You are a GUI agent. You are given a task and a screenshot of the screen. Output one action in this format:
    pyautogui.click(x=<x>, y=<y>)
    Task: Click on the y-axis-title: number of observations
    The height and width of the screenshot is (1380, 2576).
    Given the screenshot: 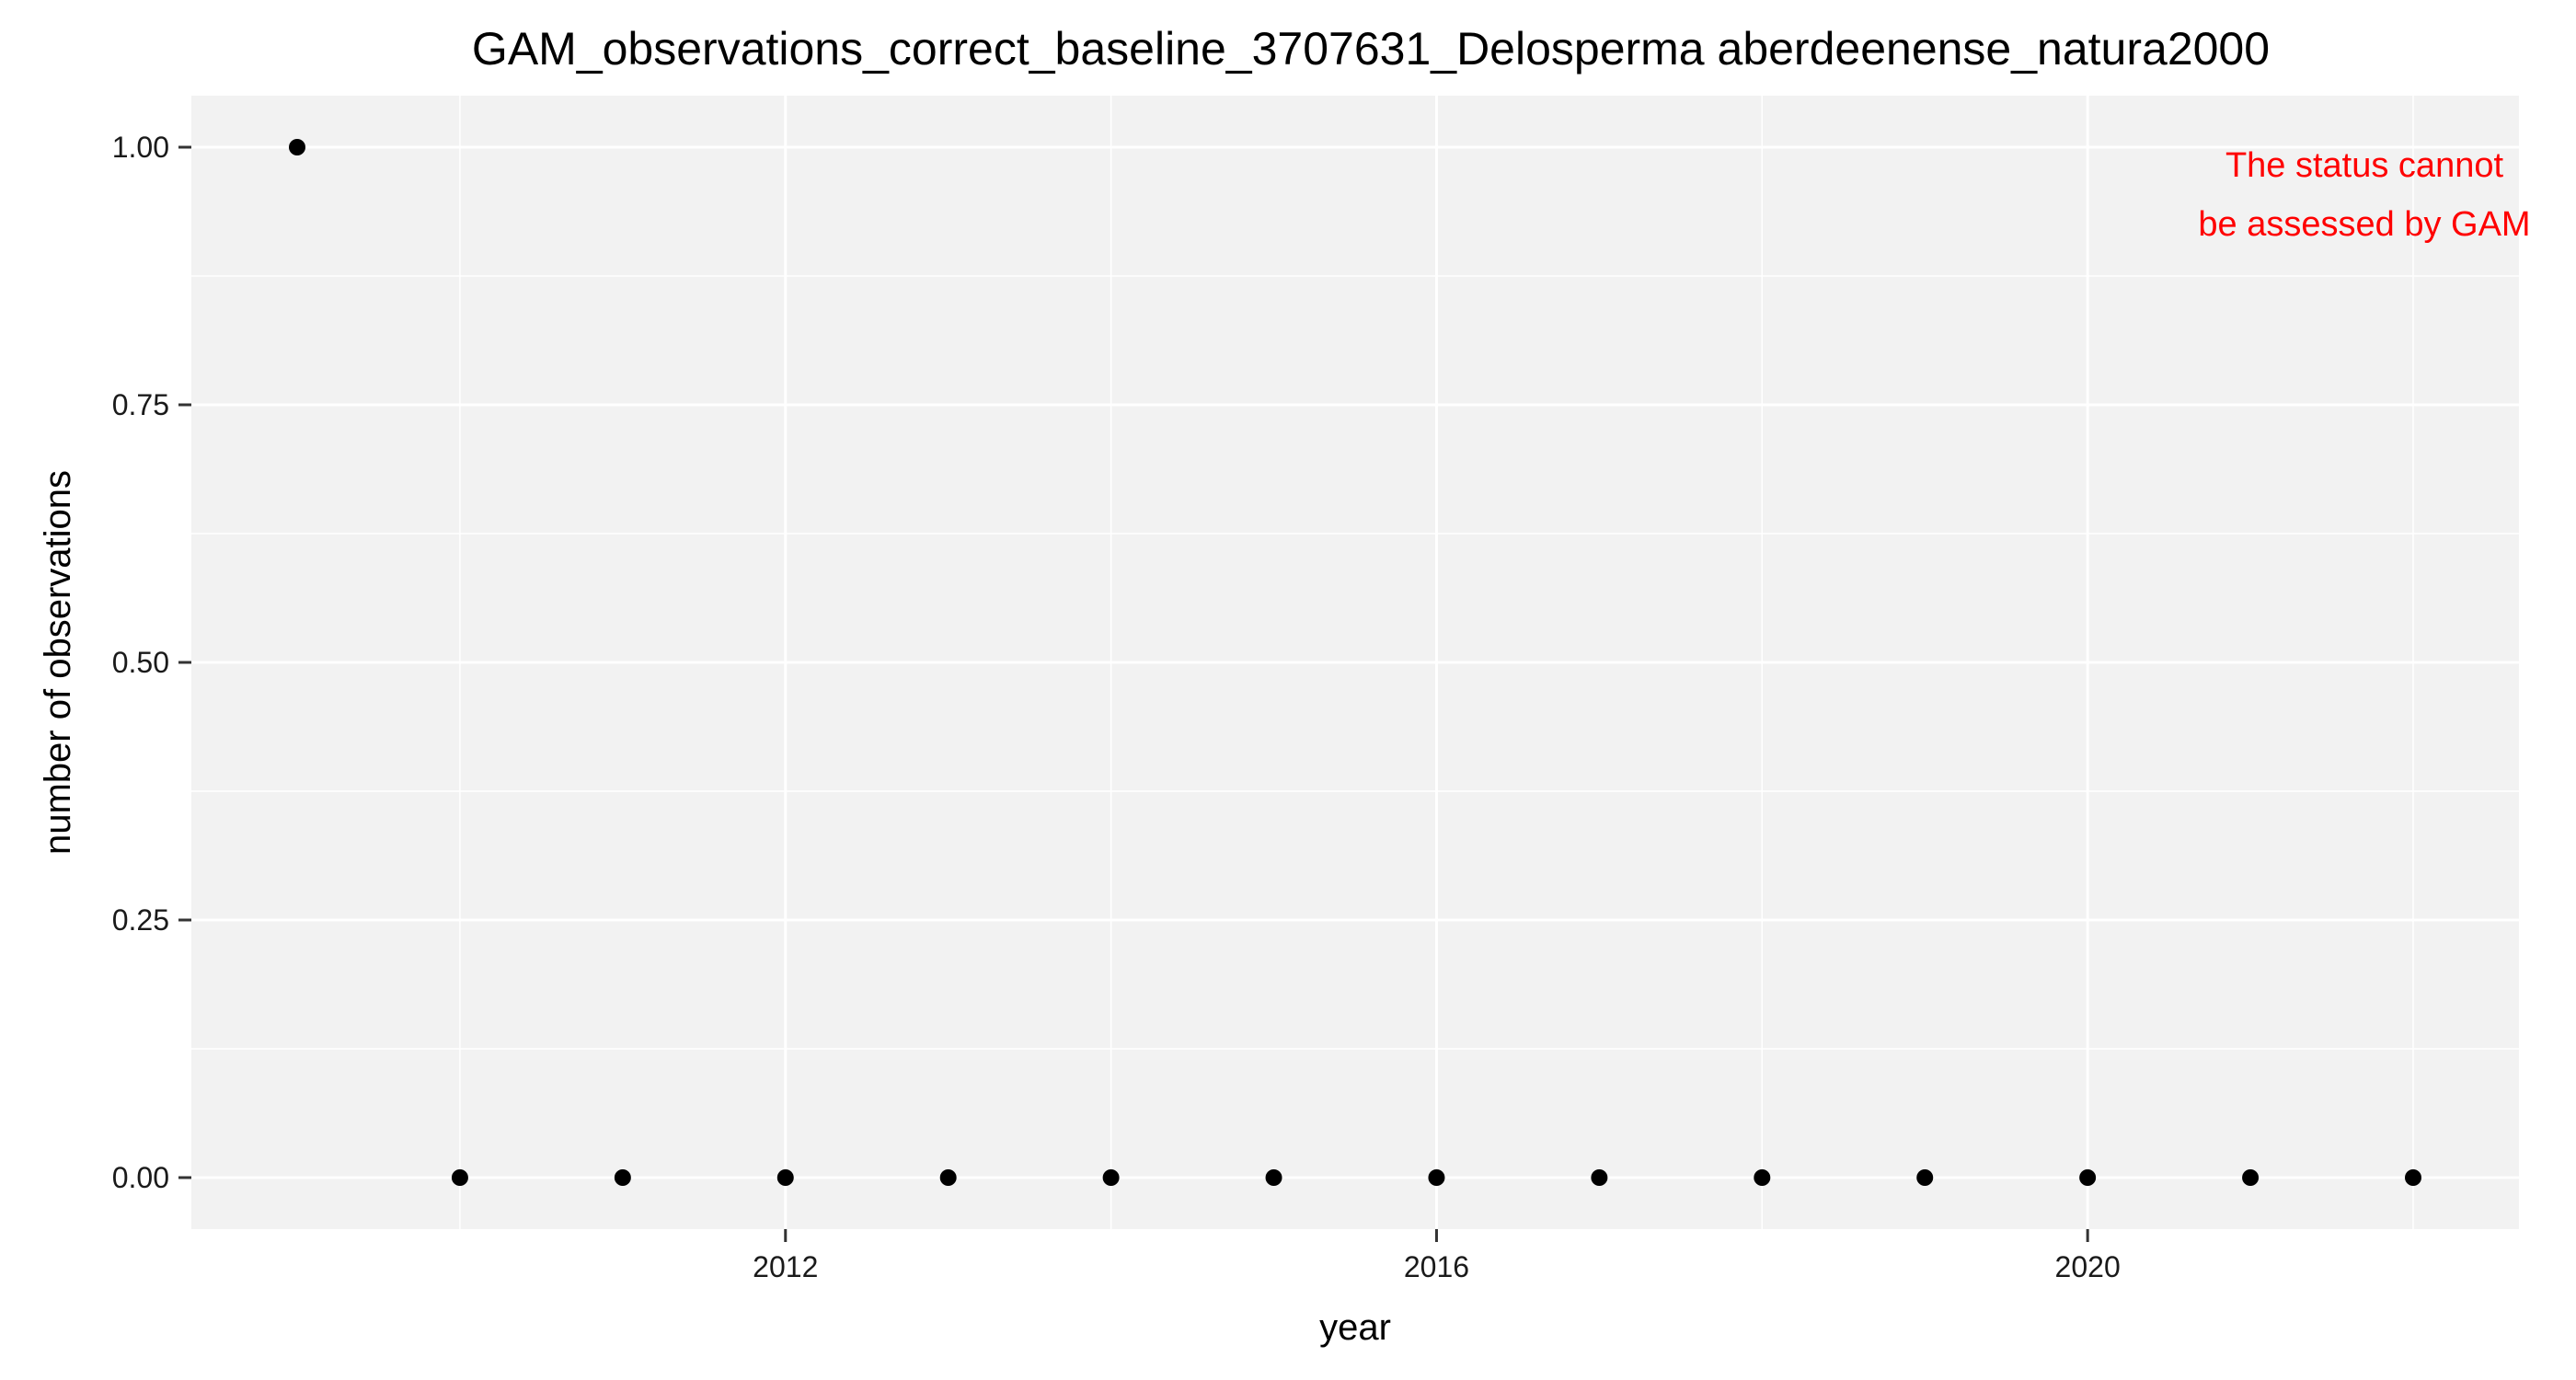 What is the action you would take?
    pyautogui.click(x=58, y=662)
    